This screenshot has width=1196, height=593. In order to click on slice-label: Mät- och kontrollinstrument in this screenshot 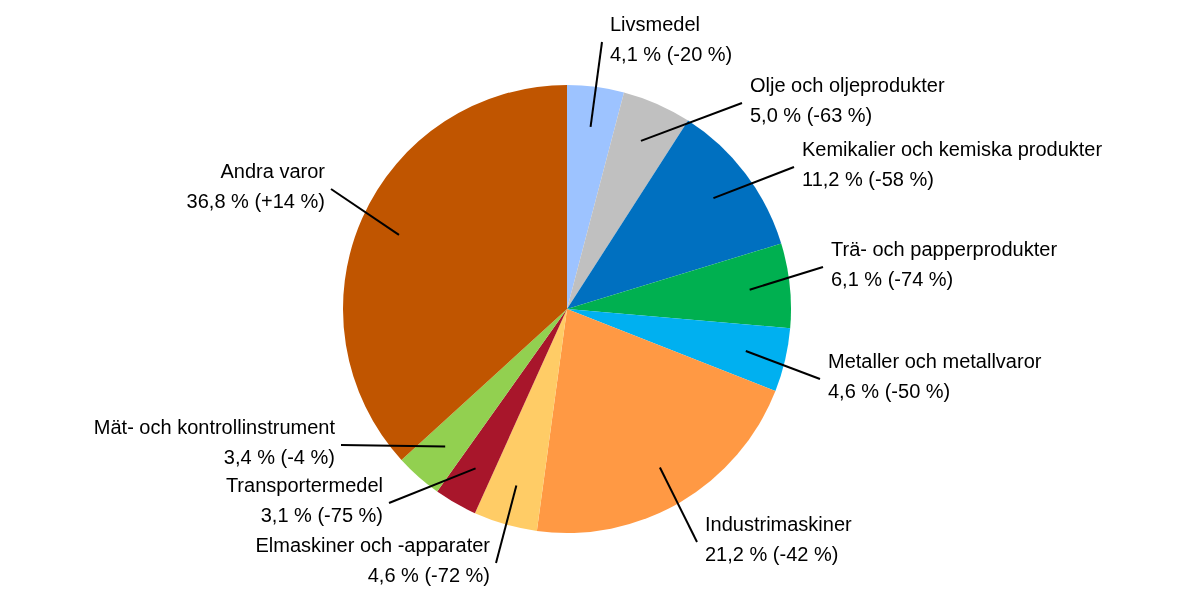, I will do `click(214, 427)`.